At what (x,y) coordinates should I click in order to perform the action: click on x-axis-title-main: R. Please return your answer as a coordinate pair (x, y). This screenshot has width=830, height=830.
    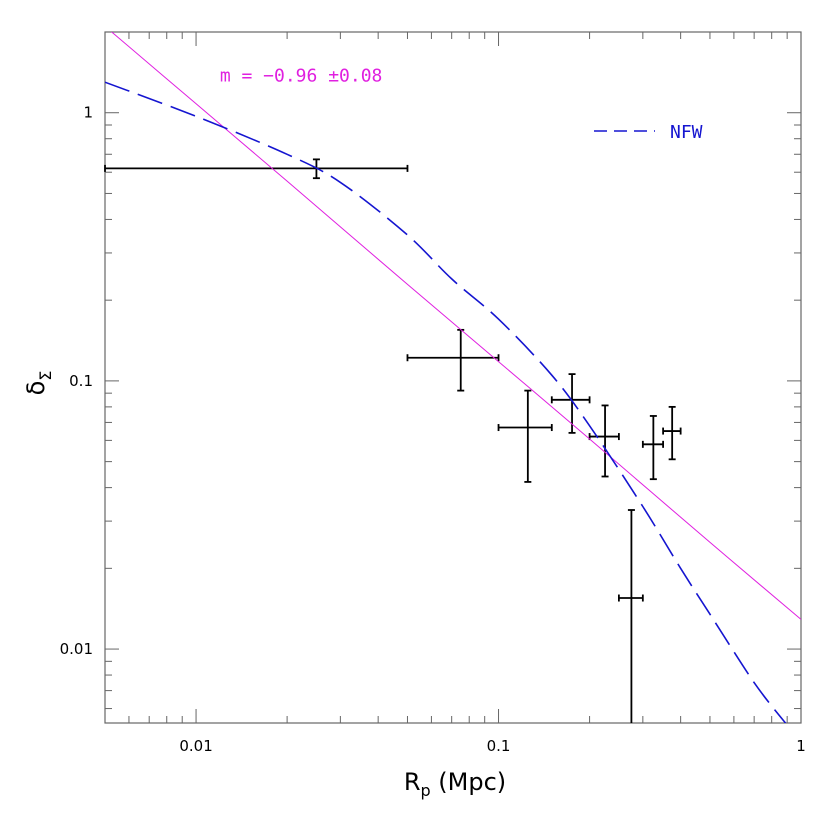
    Looking at the image, I should click on (412, 782).